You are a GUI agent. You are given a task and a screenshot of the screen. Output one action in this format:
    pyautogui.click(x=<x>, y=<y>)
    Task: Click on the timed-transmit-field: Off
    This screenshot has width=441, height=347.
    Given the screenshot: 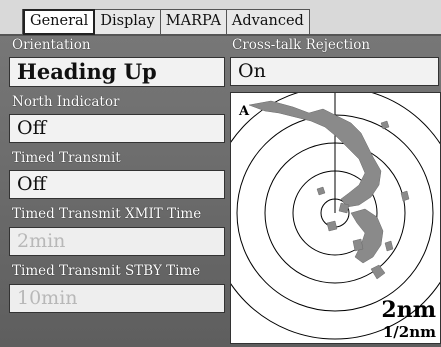 What is the action you would take?
    pyautogui.click(x=117, y=184)
    